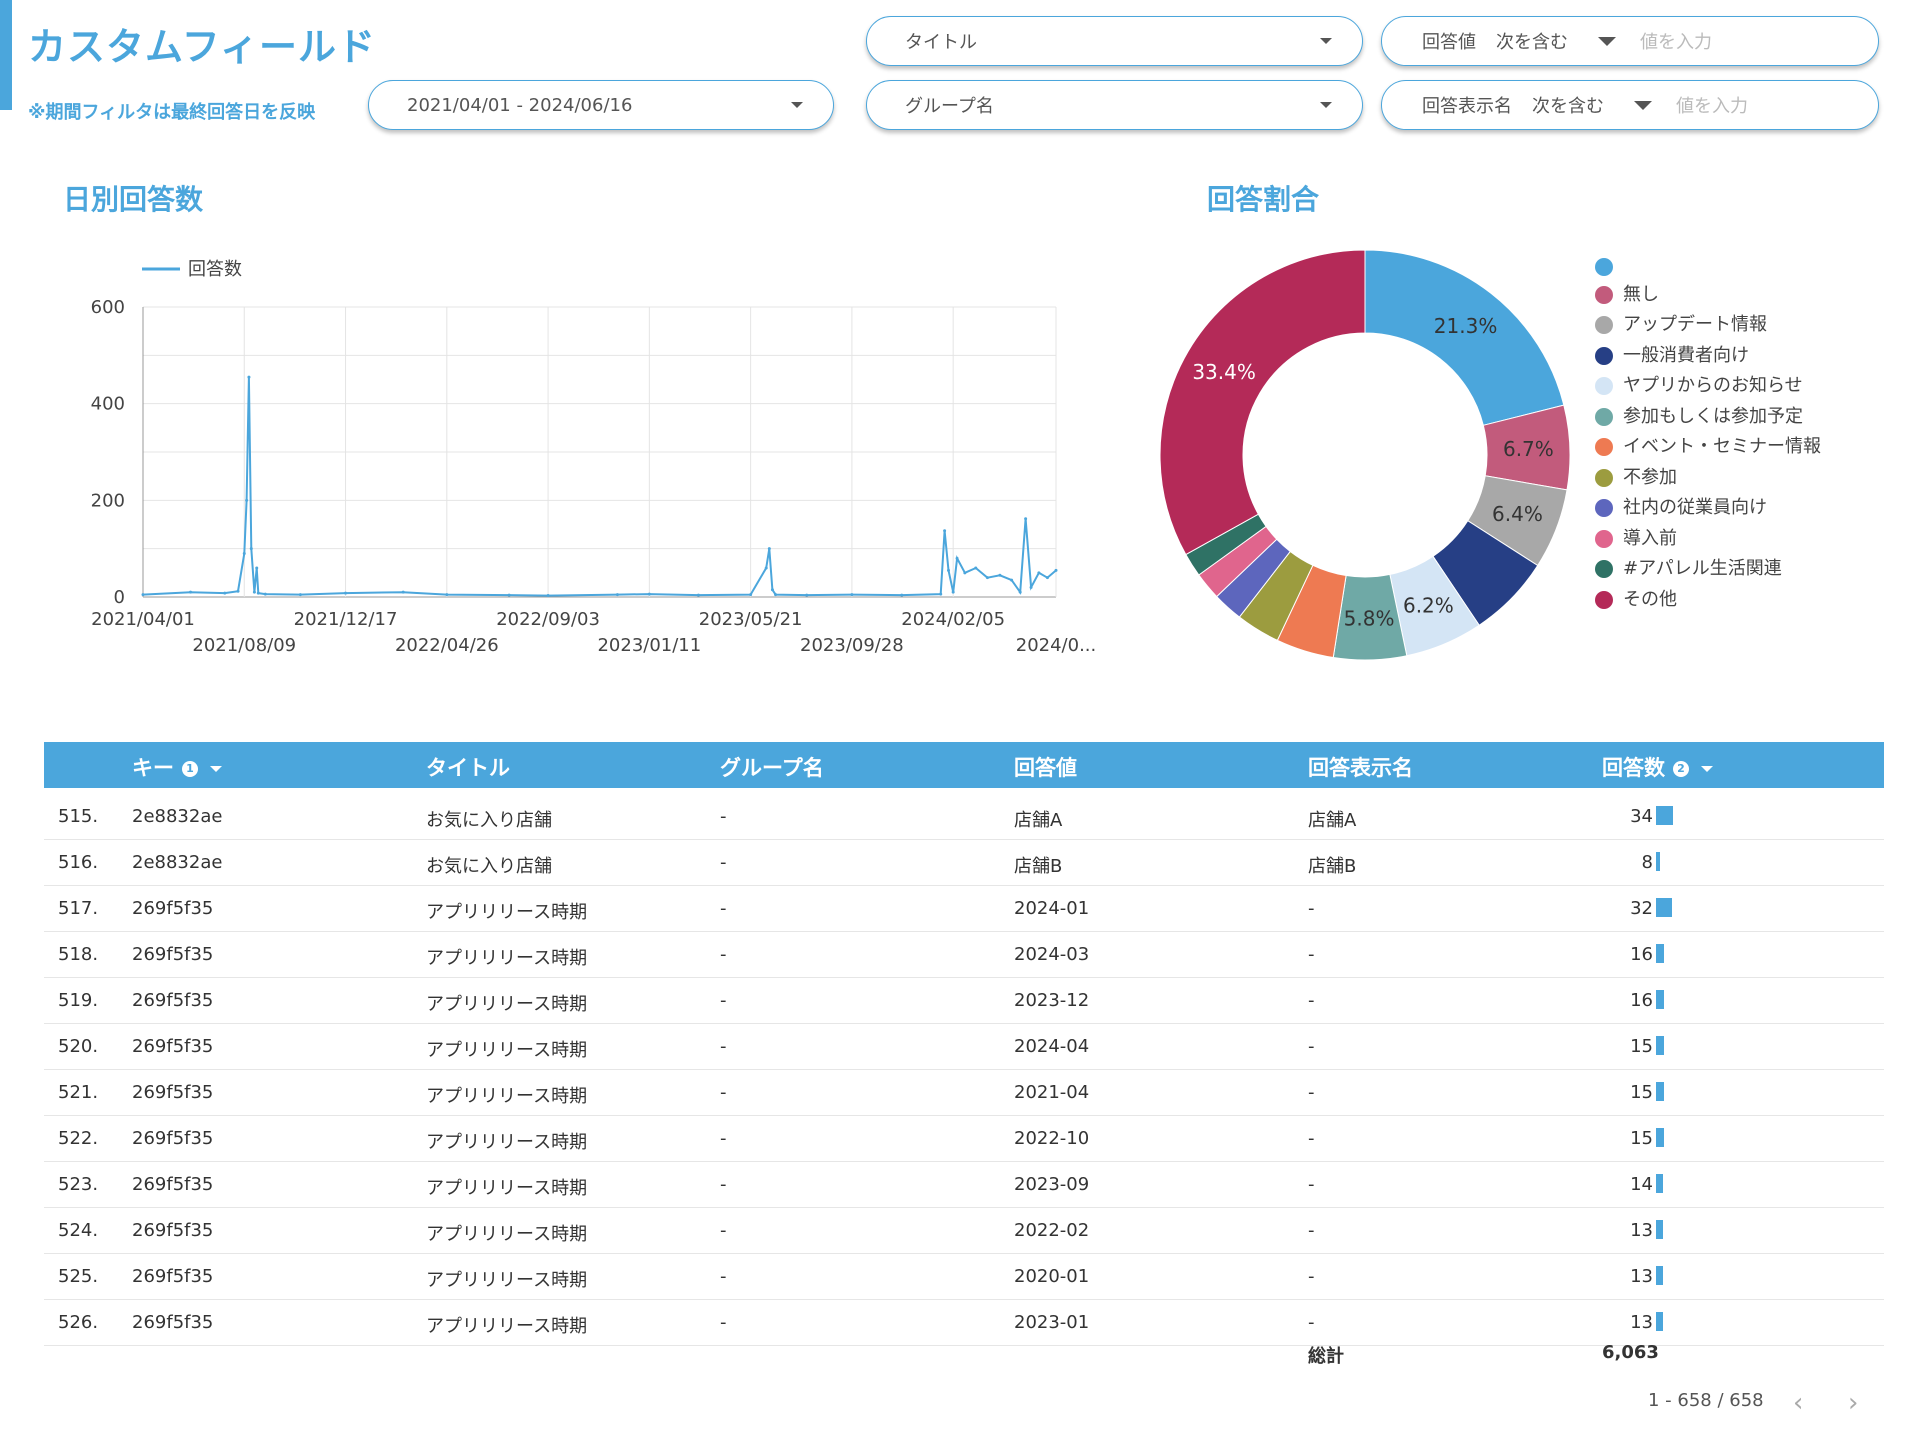 The height and width of the screenshot is (1437, 1911). Describe the element at coordinates (964, 1047) in the screenshot. I see `table-row: 520. 269f5f35 アプリリリース時期 - 2024-04 - 15` at that location.